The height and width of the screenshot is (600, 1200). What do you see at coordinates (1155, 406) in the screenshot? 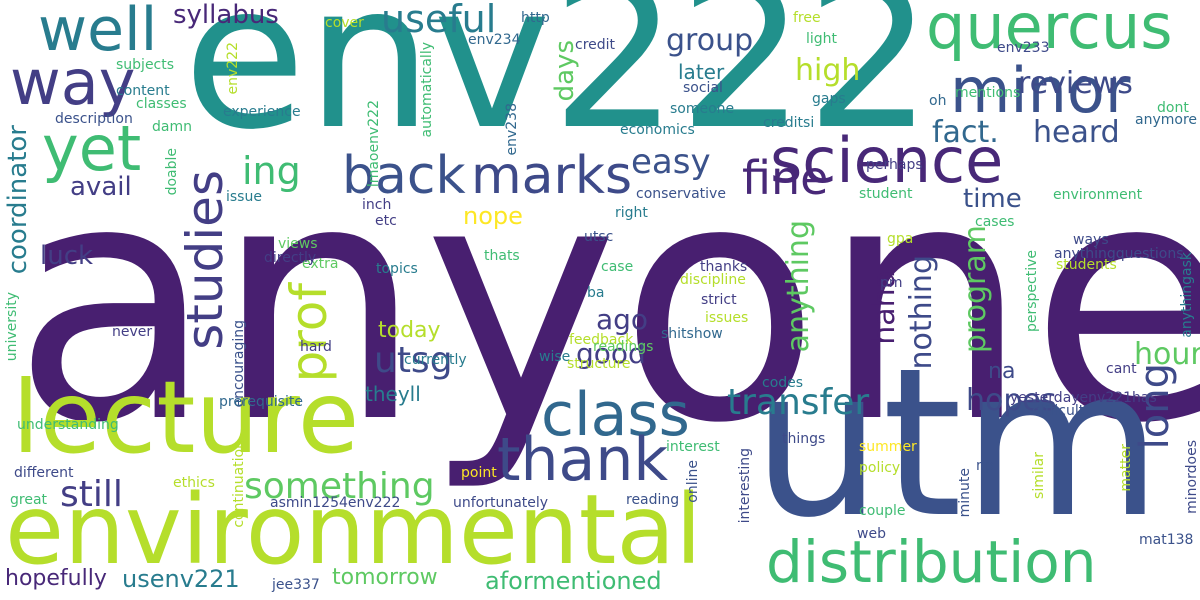
I see `word: long` at bounding box center [1155, 406].